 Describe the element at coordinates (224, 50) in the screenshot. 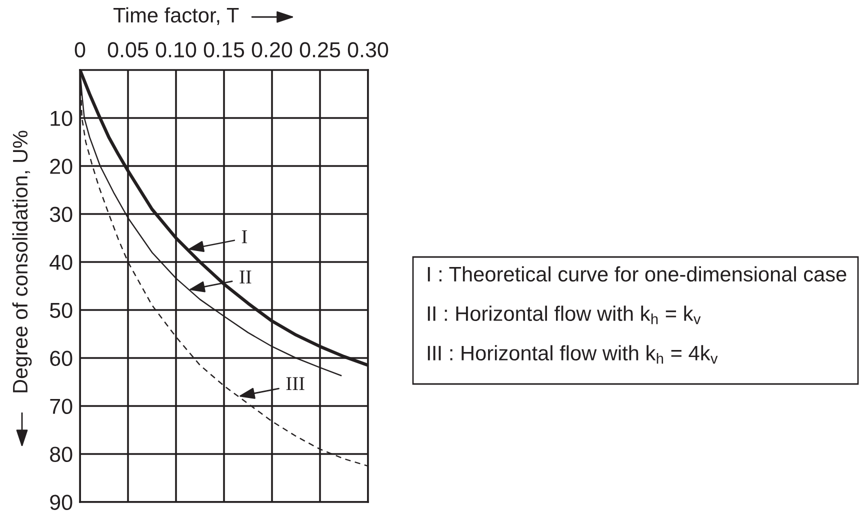

I see `x-tick-label: 0.15` at that location.